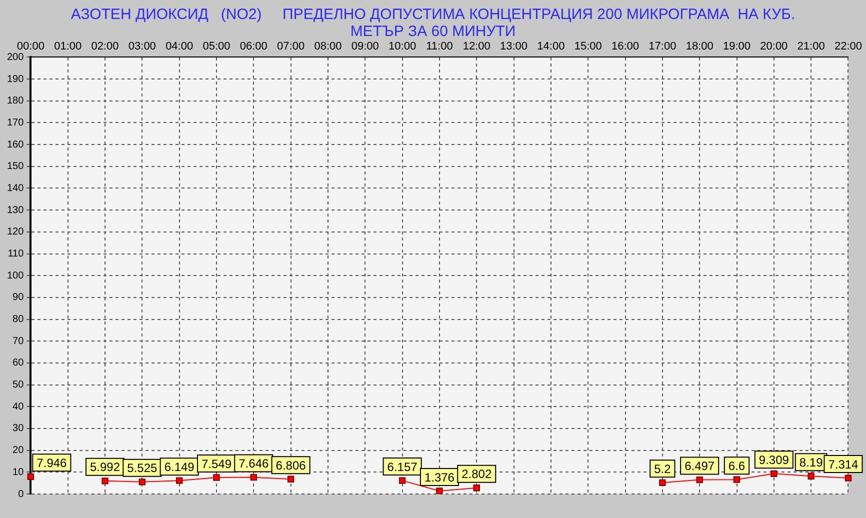  Describe the element at coordinates (15, 144) in the screenshot. I see `y-tick-label: 160` at that location.